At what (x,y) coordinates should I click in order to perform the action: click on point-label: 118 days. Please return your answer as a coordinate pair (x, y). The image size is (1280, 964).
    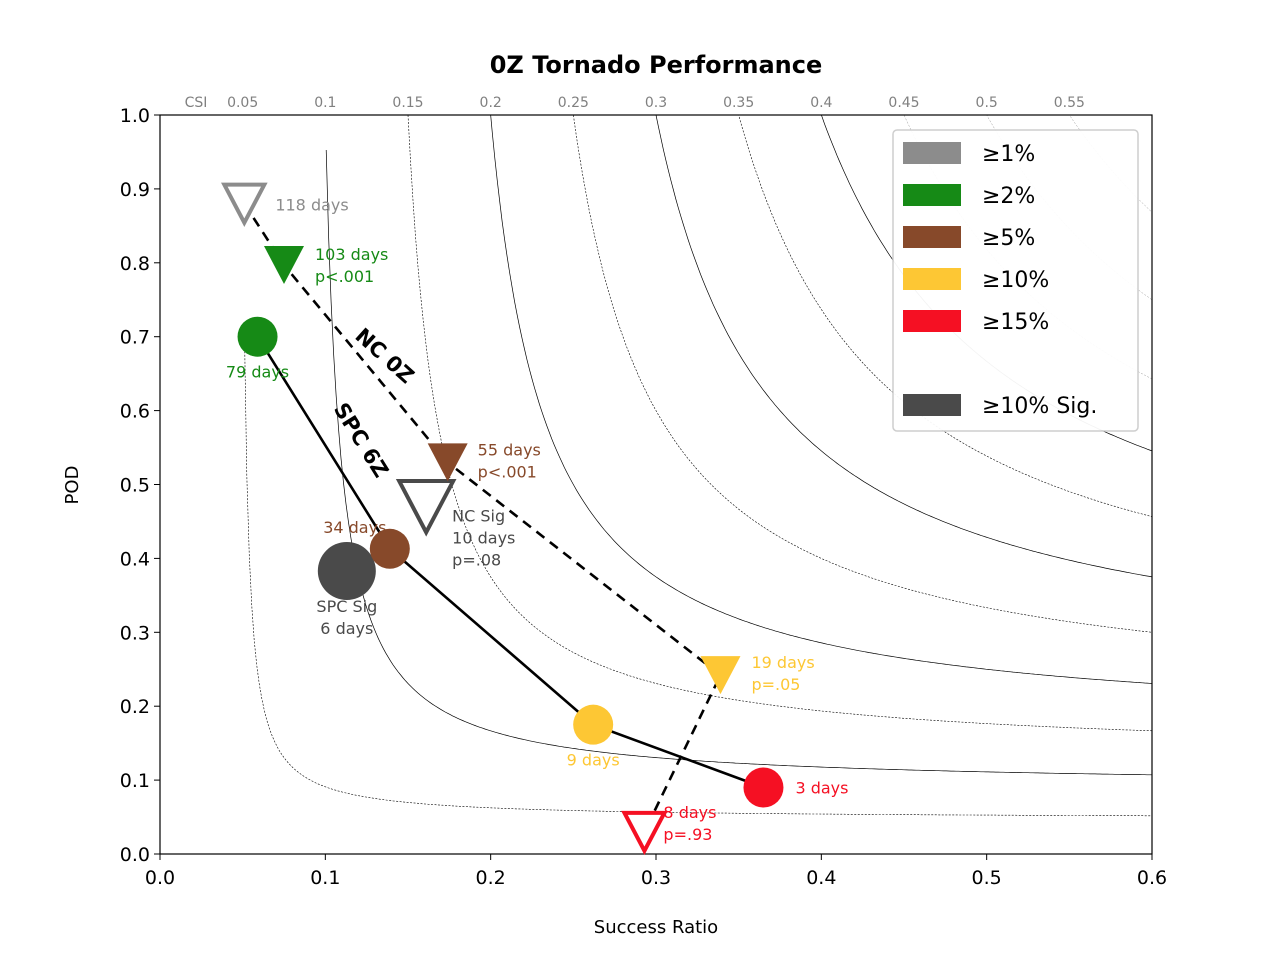
    Looking at the image, I should click on (311, 205).